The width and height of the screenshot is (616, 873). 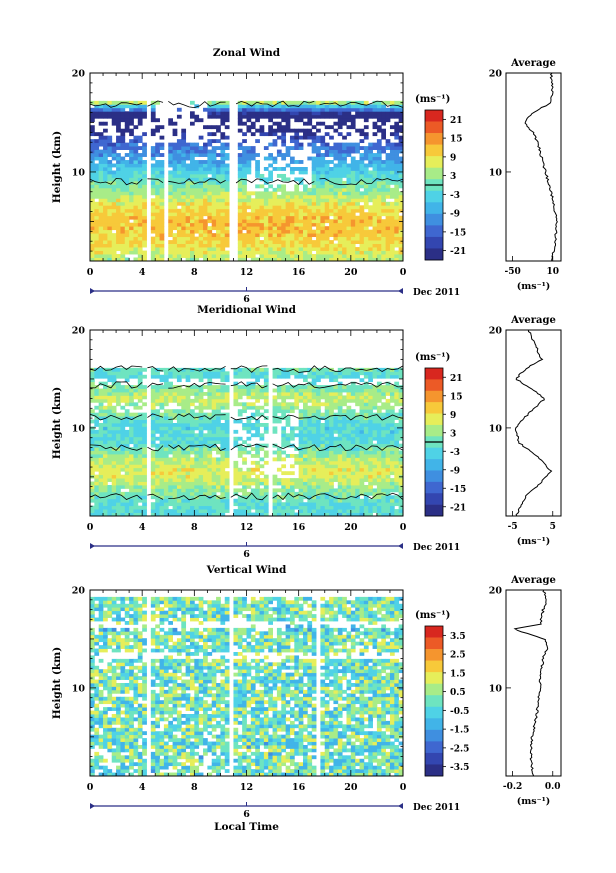 I want to click on date-bar-right-arrow, so click(x=400, y=291).